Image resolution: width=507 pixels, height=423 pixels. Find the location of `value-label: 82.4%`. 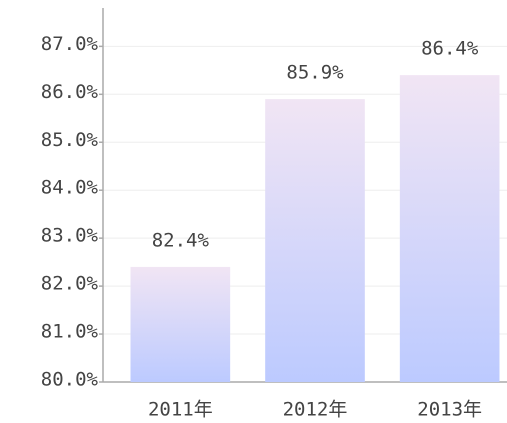

value-label: 82.4% is located at coordinates (181, 240).